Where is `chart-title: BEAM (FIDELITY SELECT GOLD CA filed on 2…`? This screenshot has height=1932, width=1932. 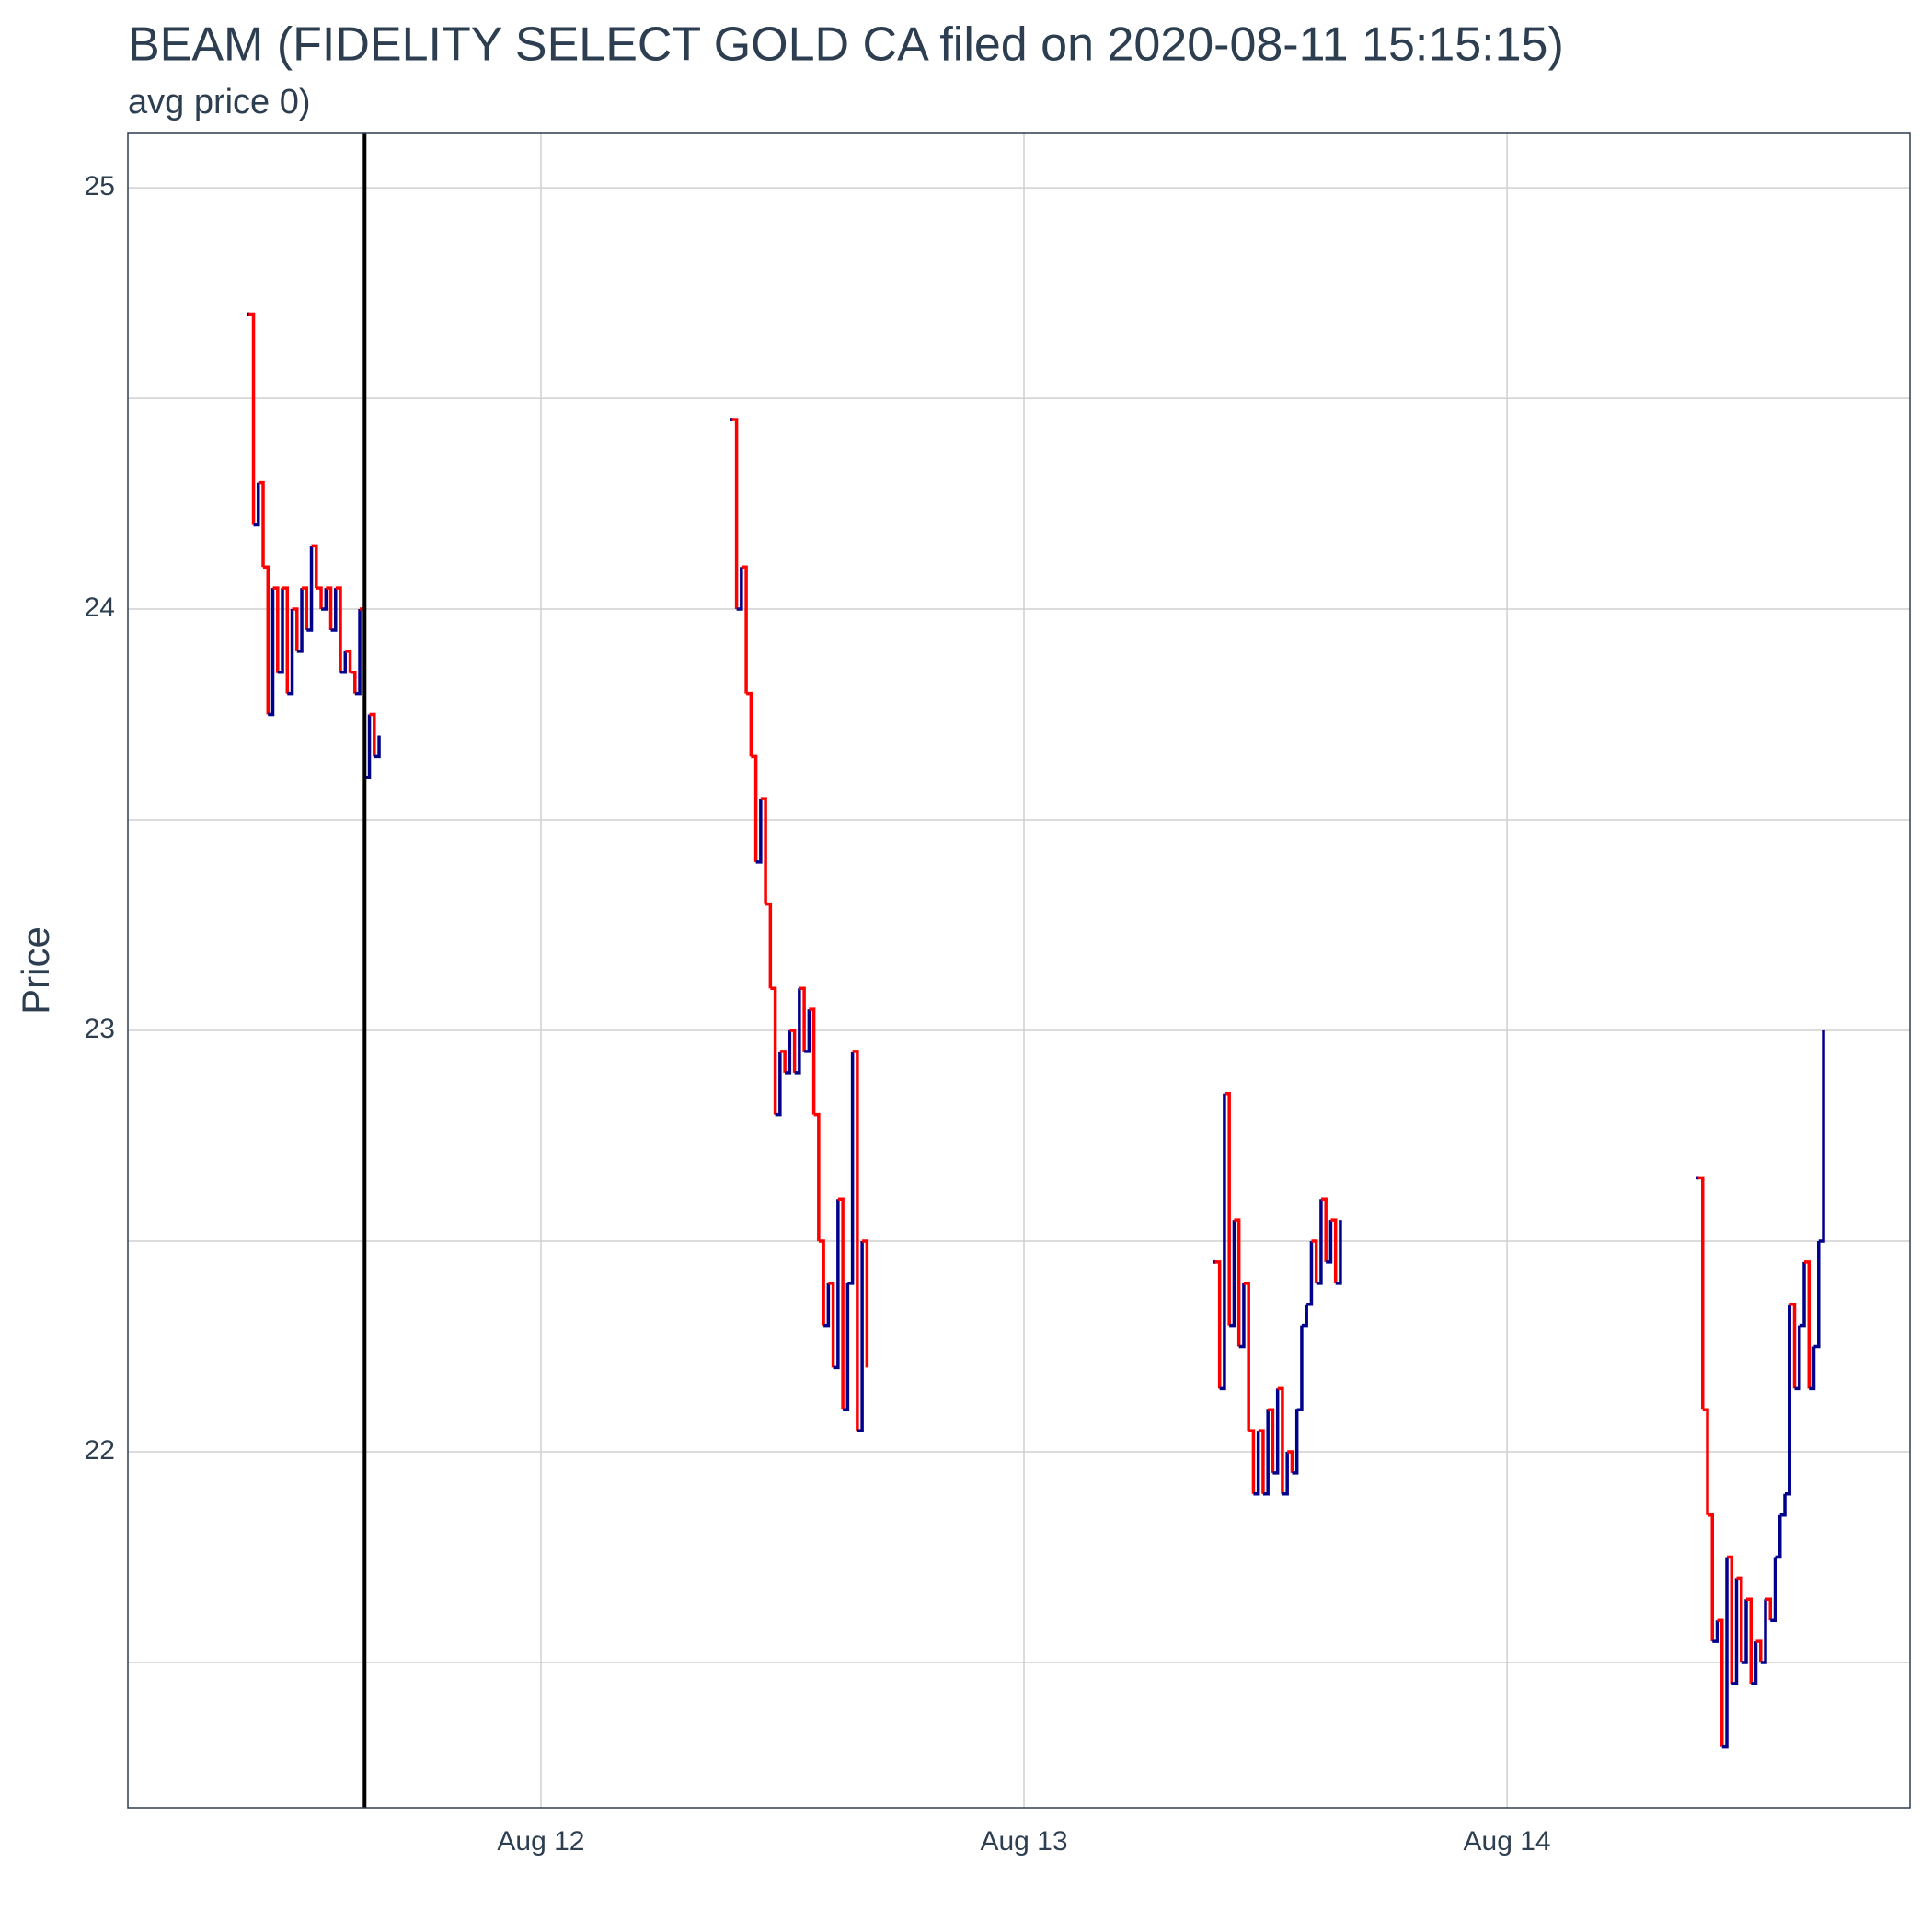
chart-title: BEAM (FIDELITY SELECT GOLD CA filed on 2… is located at coordinates (846, 45).